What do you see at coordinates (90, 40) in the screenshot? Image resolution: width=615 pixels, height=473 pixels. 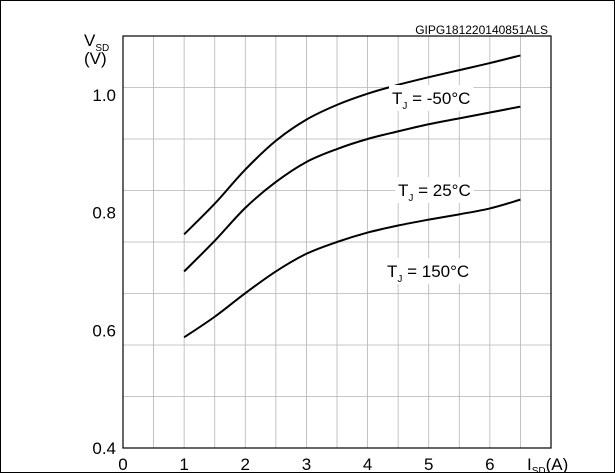 I see `y-axis-label-main: V` at bounding box center [90, 40].